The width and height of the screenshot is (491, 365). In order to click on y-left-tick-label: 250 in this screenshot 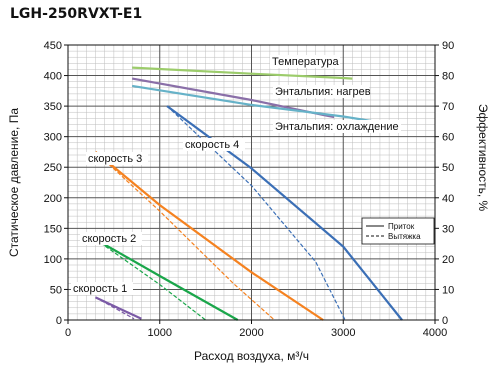, I will do `click(53, 168)`.